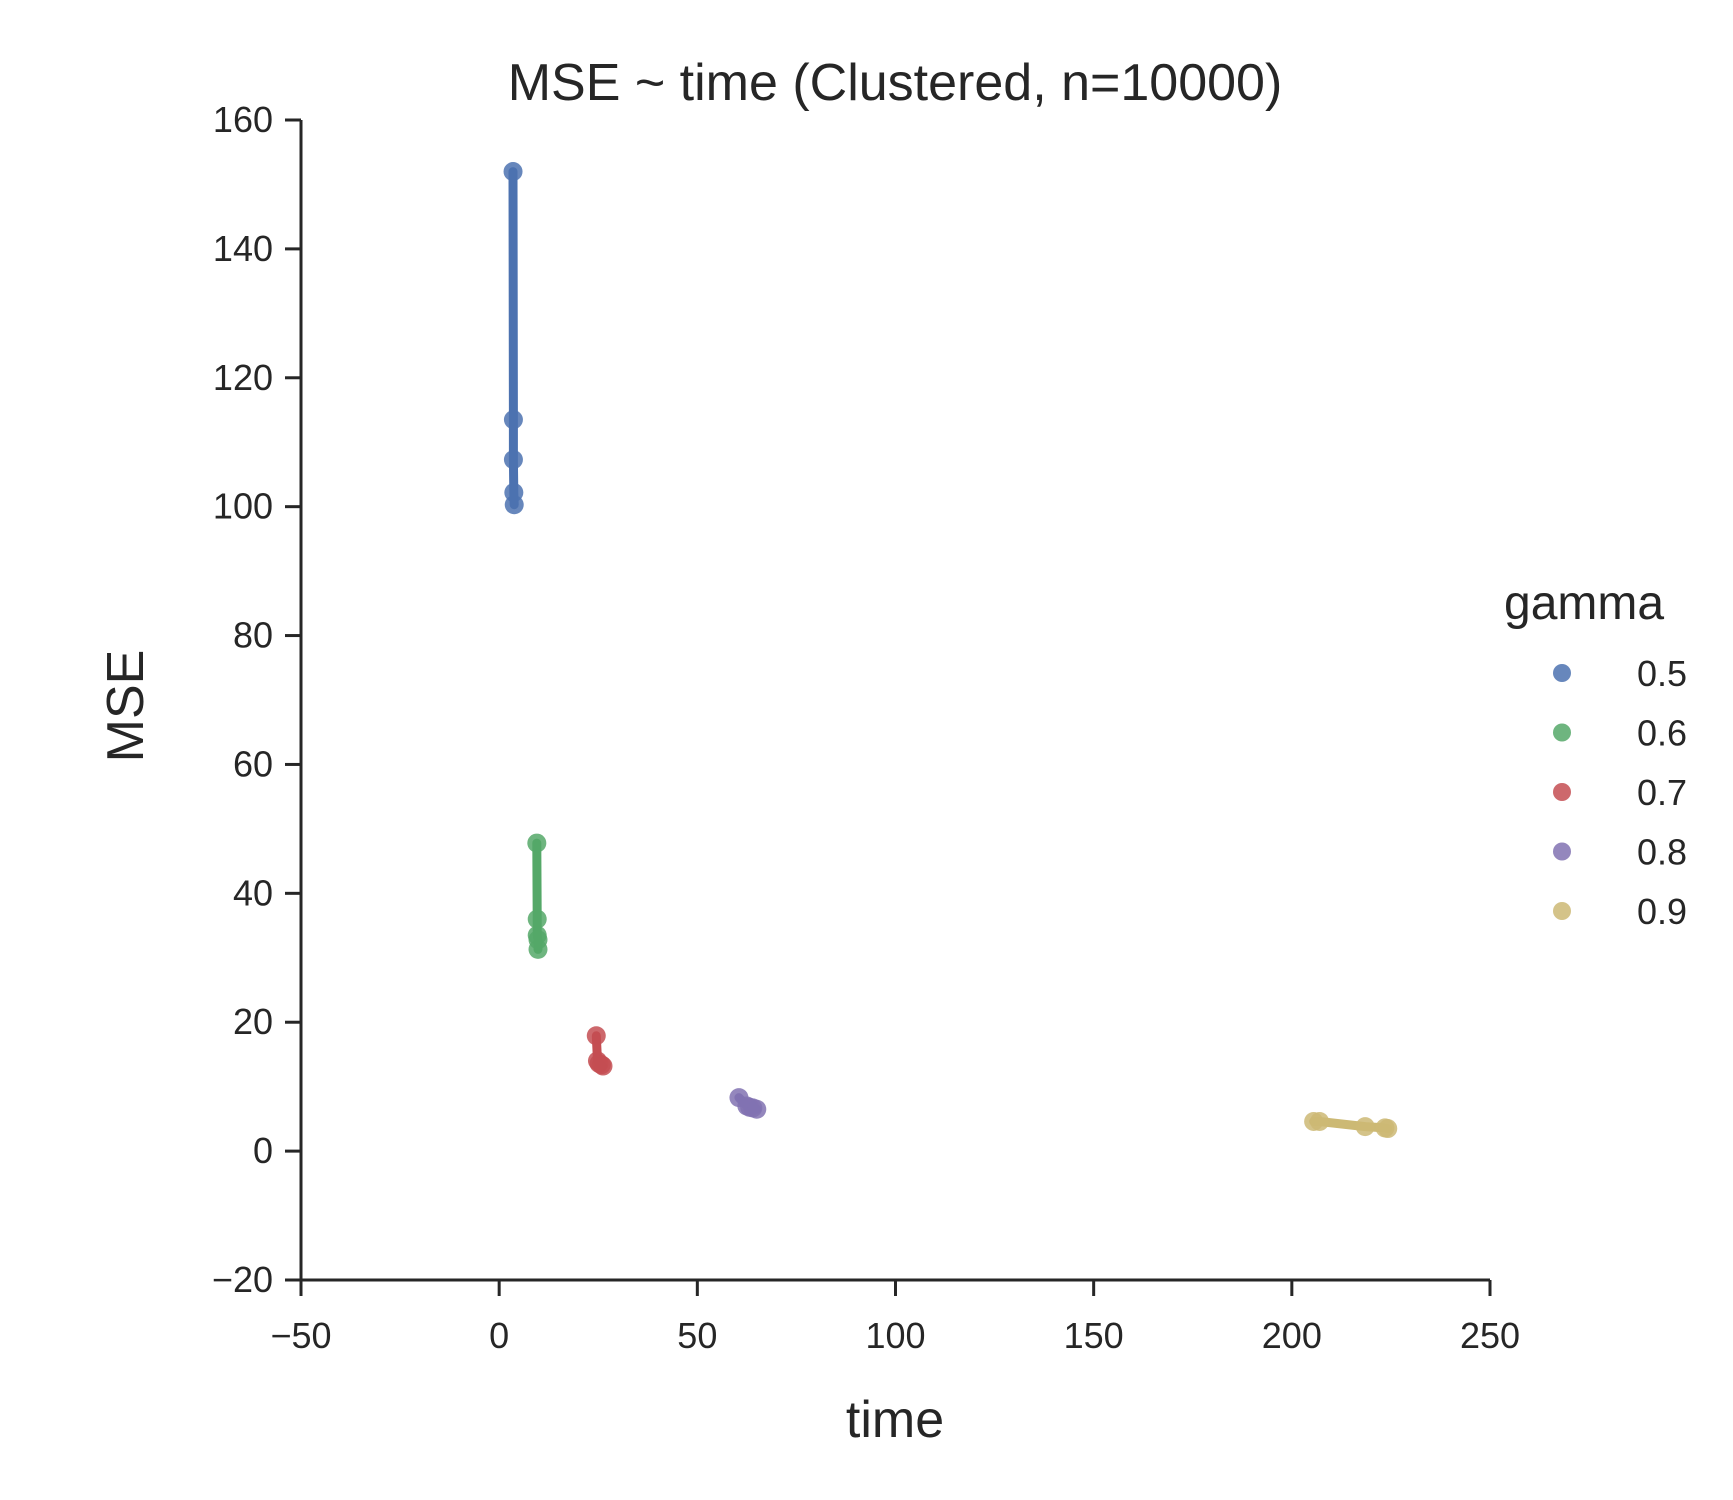  Describe the element at coordinates (1620, 792) in the screenshot. I see `legend-items: 0.5 0.6 0.7 0.8 0.9` at that location.